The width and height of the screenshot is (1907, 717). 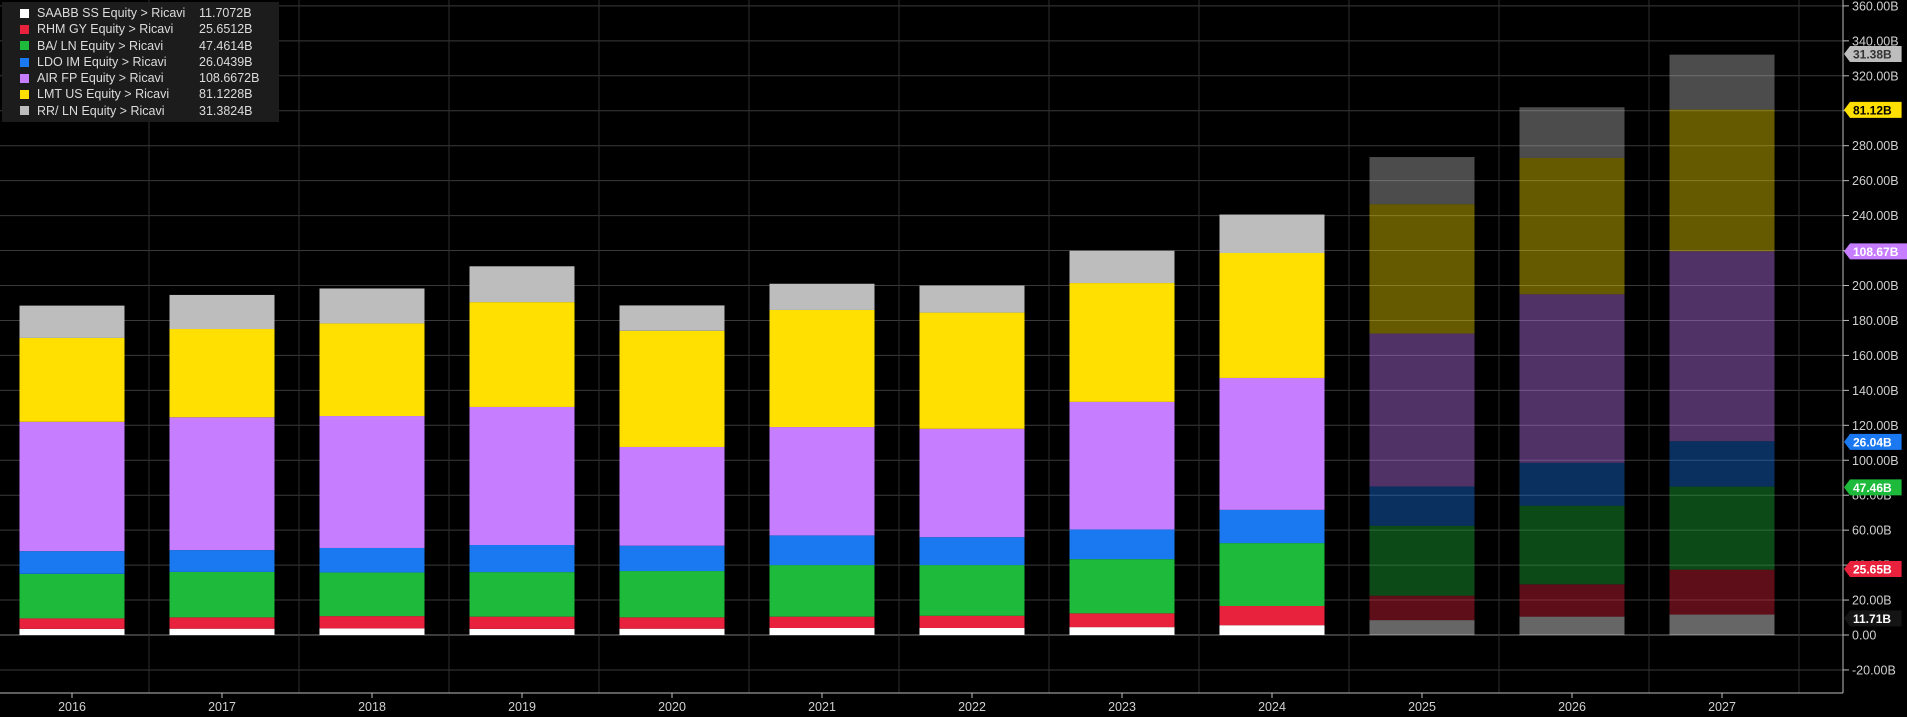 I want to click on value-tag-label: 25.65B, so click(x=1872, y=569).